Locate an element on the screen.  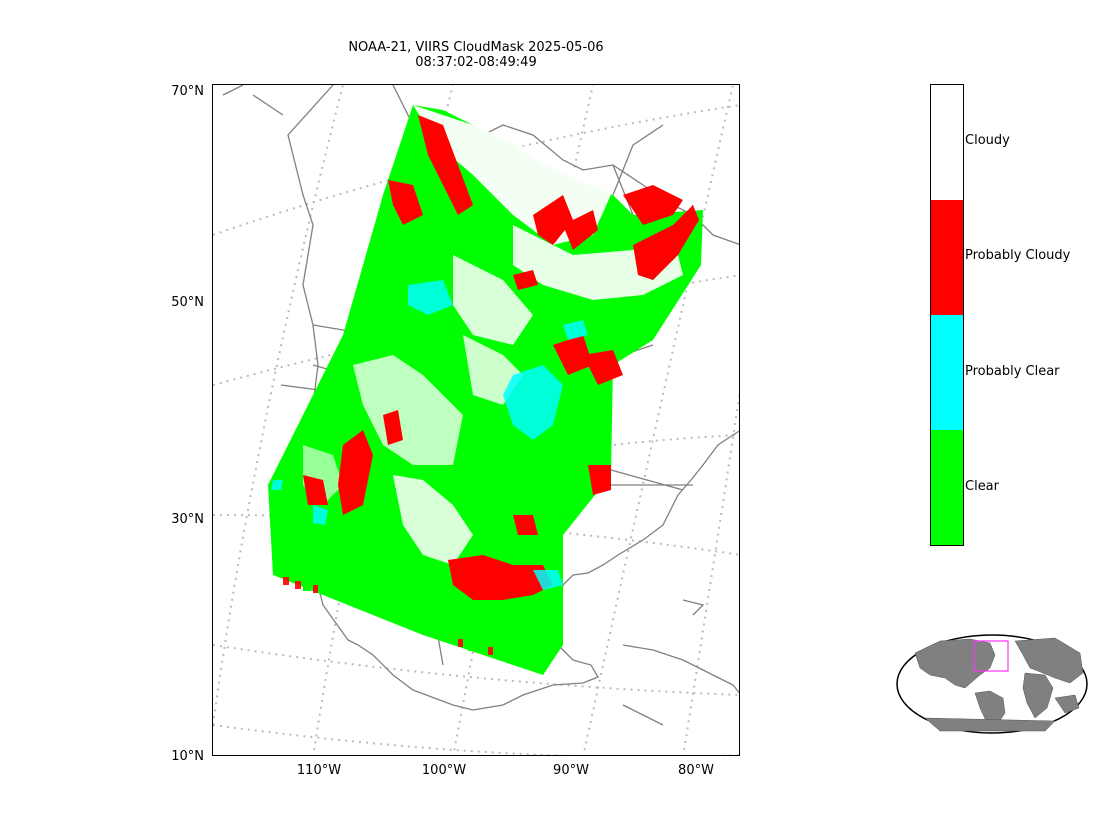
lat-label-50: 50°N is located at coordinates (187, 302).